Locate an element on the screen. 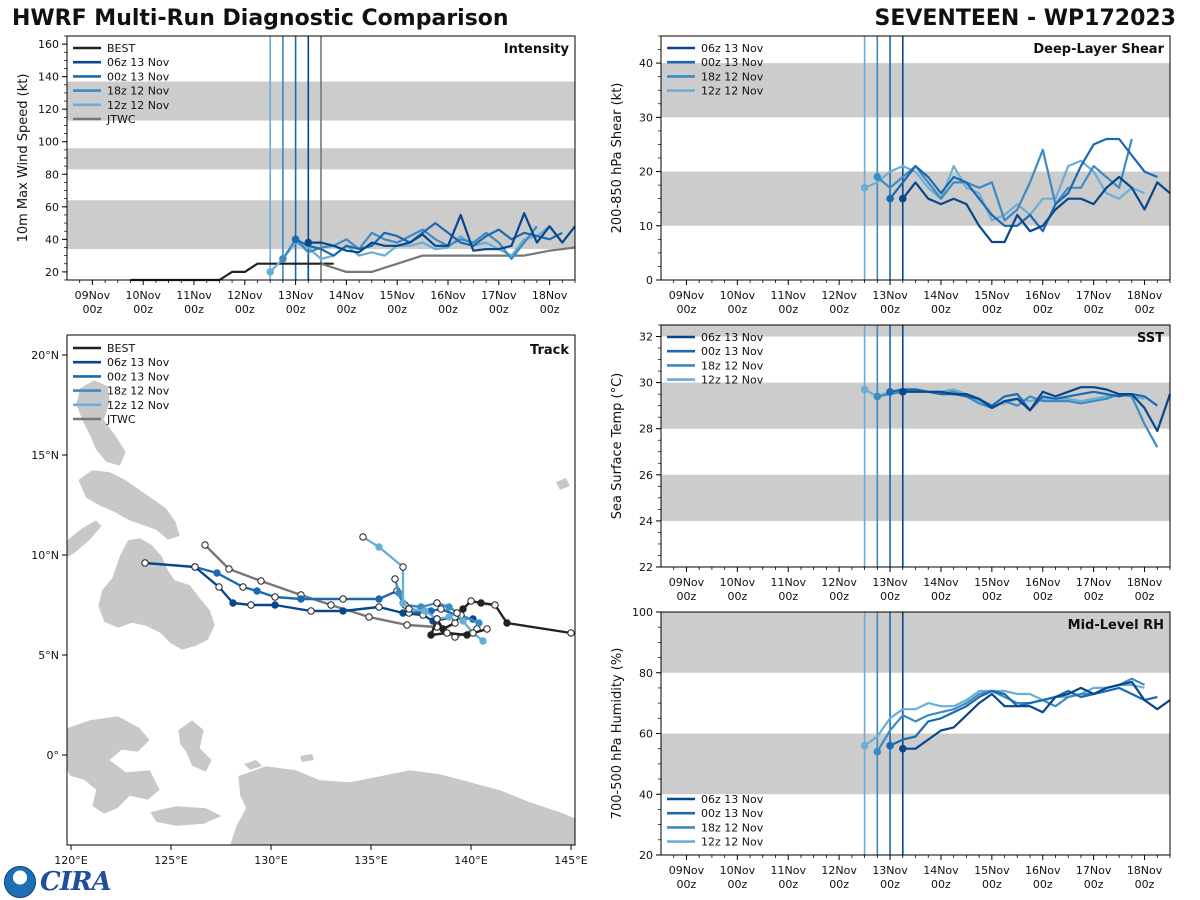 This screenshot has height=900, width=1200. sst-y-axis-label: Sea Surface Temp (°C) is located at coordinates (617, 446).